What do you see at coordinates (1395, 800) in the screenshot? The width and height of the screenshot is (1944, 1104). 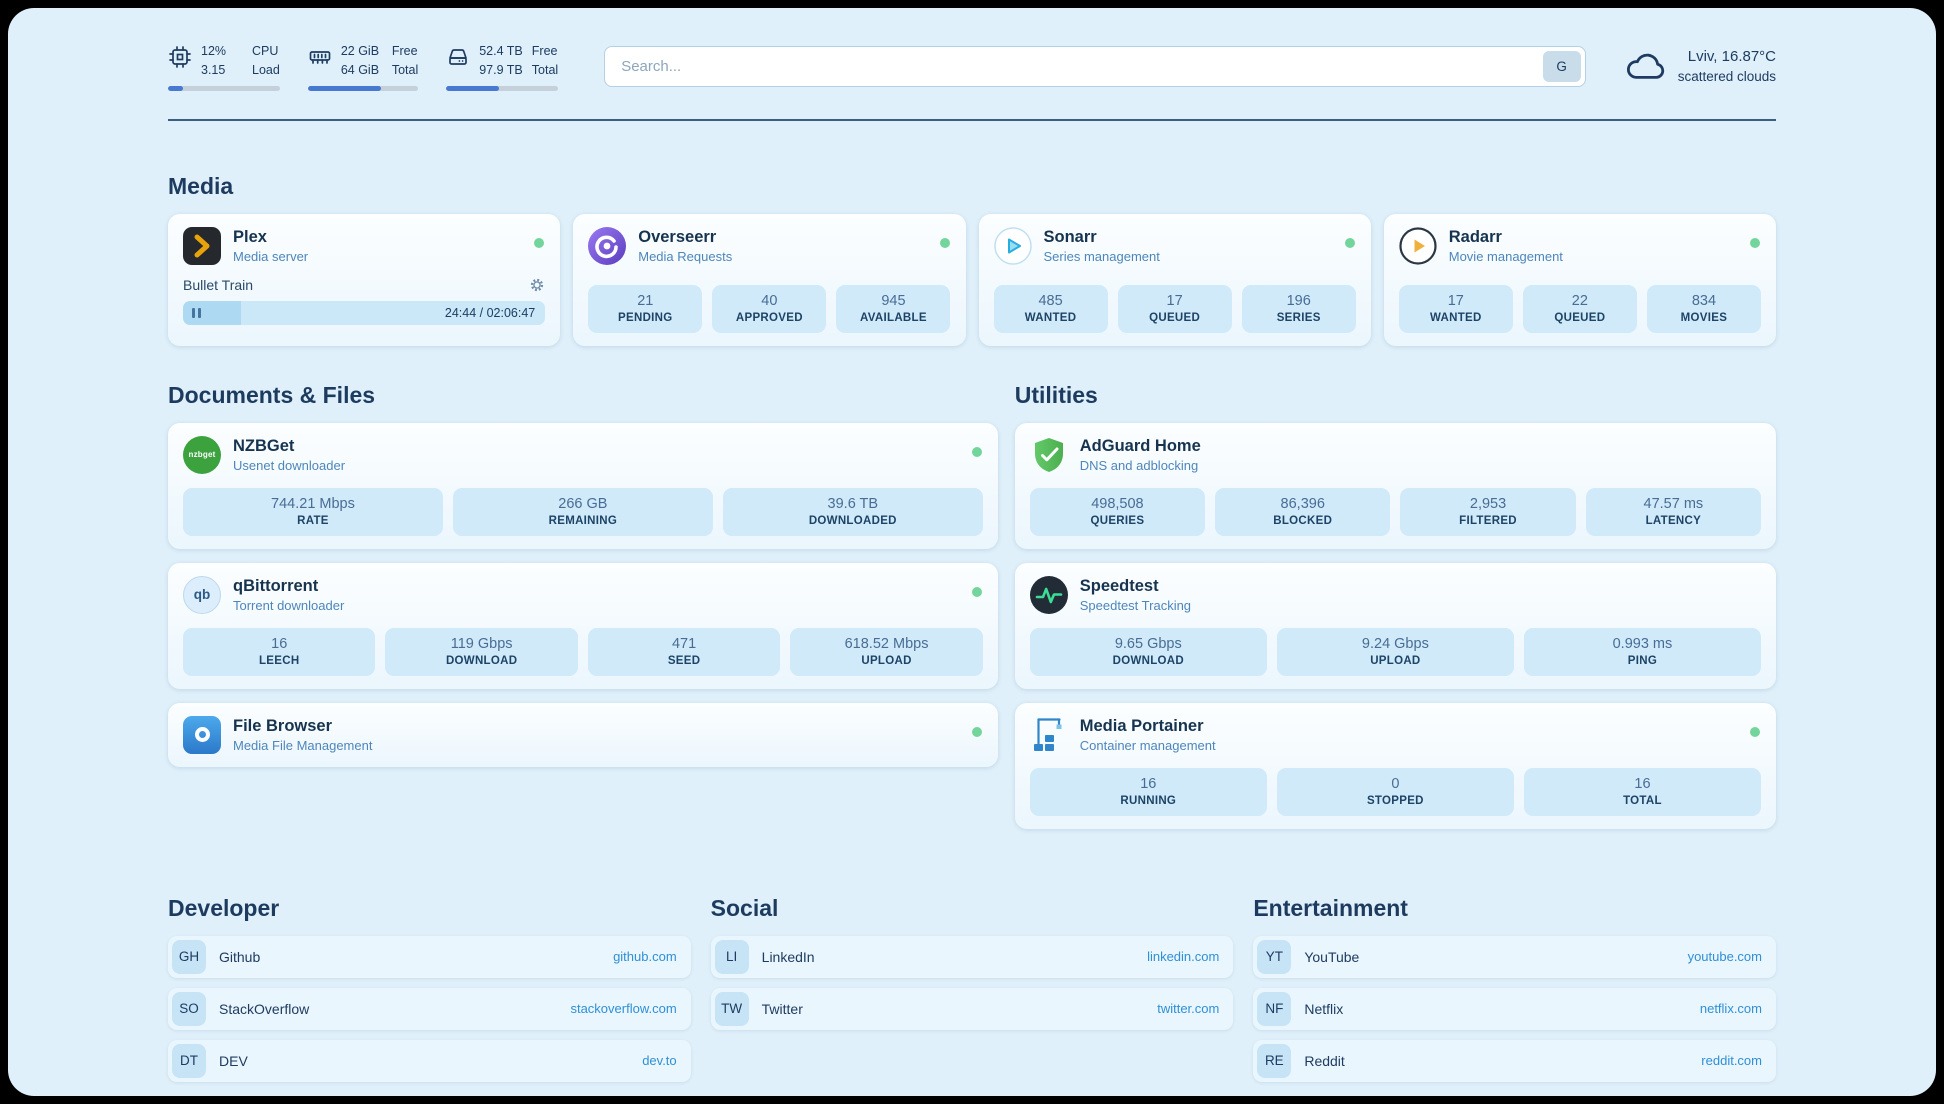 I see `stat-label: STOPPED` at bounding box center [1395, 800].